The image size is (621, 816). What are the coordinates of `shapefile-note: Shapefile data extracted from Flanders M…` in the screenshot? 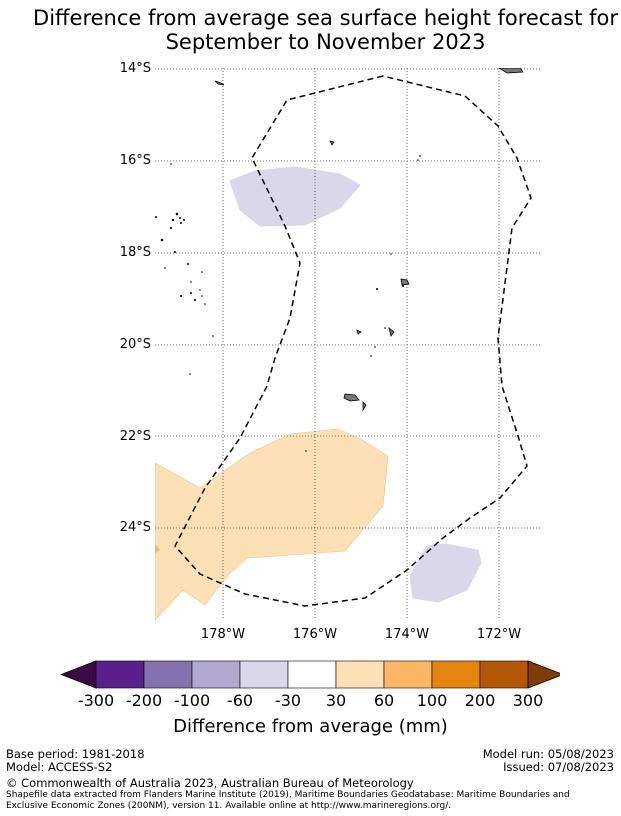 It's located at (288, 800).